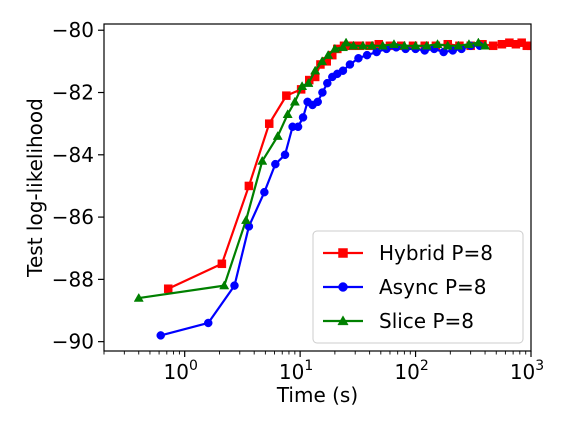 The image size is (575, 431). I want to click on x-tick-label-3: 10³, so click(527, 371).